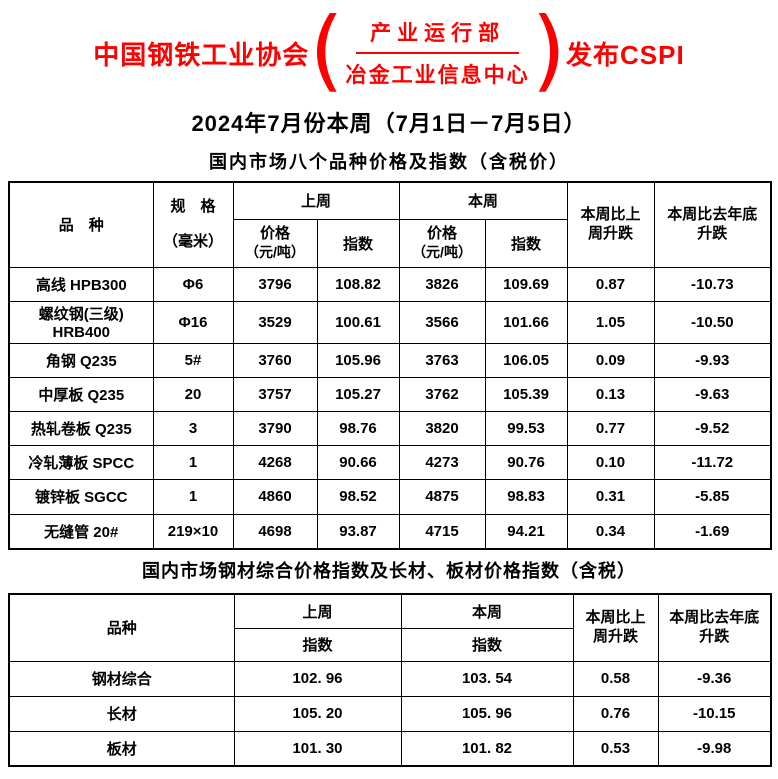 This screenshot has height=779, width=778. What do you see at coordinates (121, 748) in the screenshot?
I see `t2-cell-variety: 板材` at bounding box center [121, 748].